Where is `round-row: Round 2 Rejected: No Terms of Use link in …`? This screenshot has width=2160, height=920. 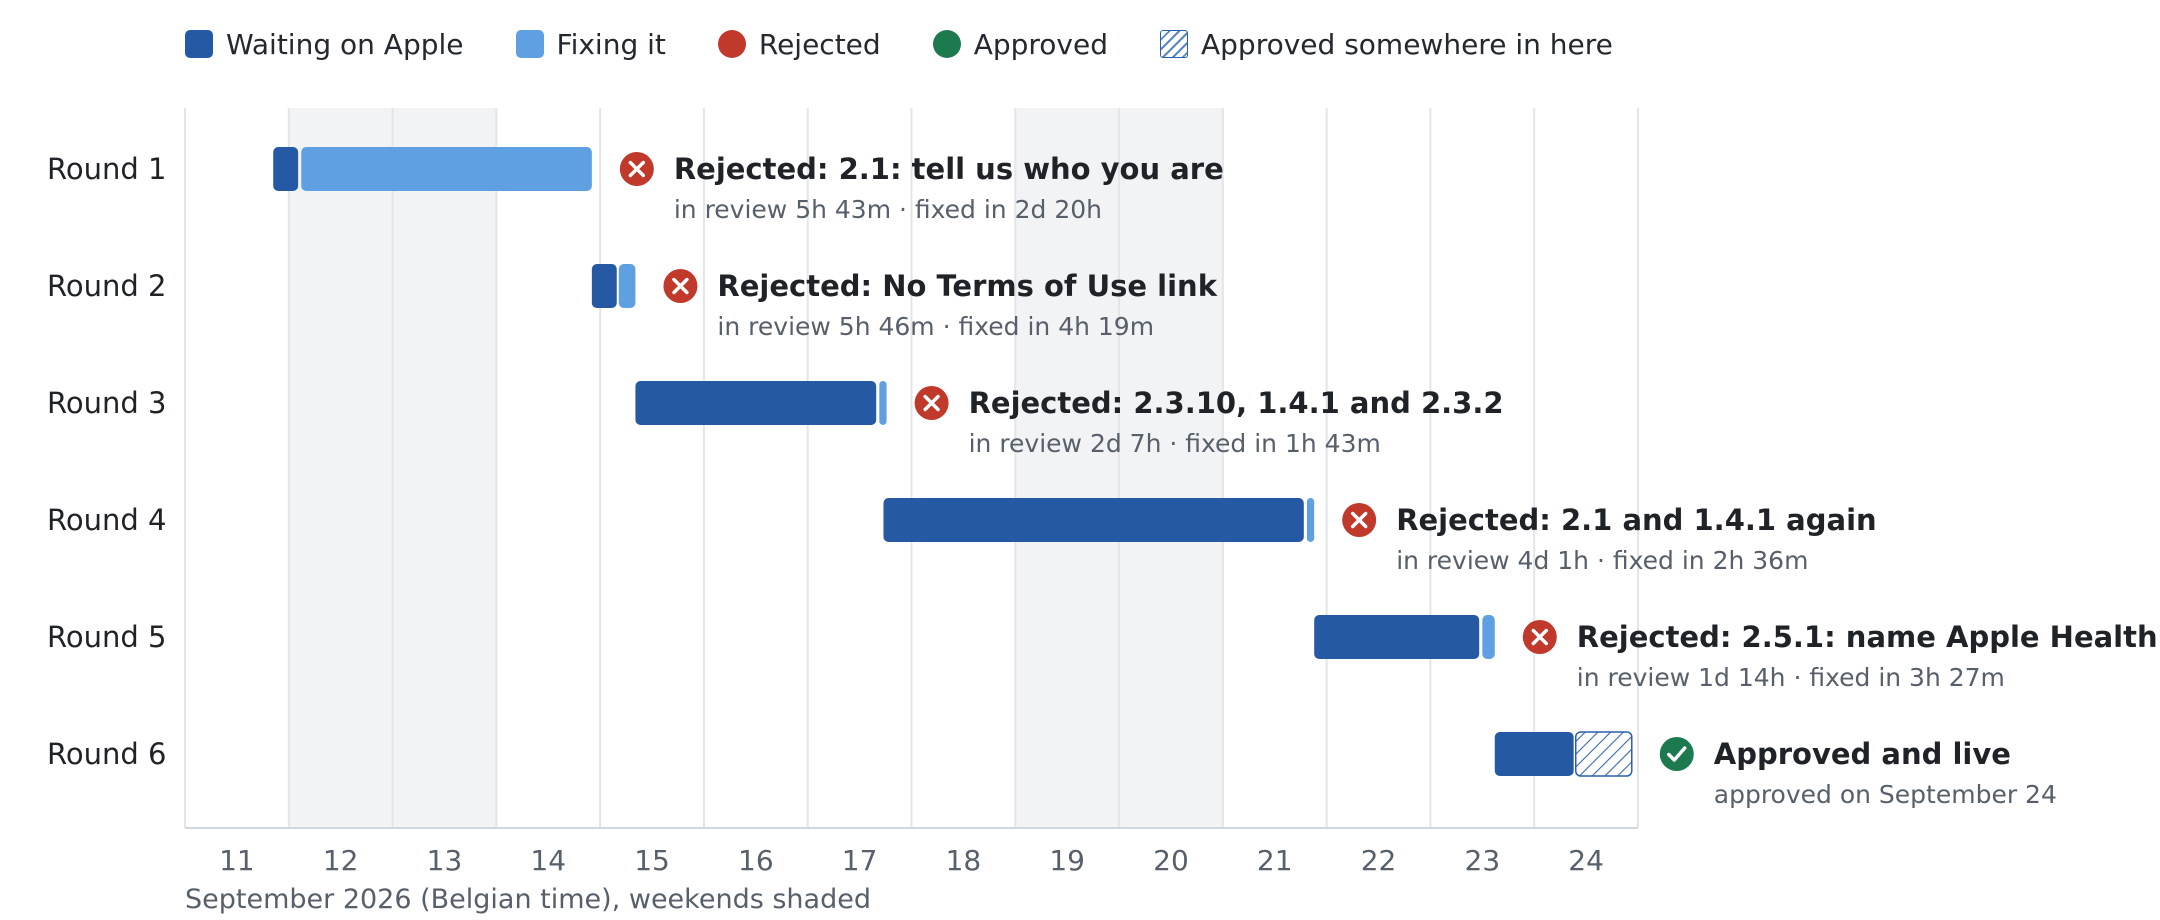 round-row: Round 2 Rejected: No Terms of Use link in … is located at coordinates (632, 302).